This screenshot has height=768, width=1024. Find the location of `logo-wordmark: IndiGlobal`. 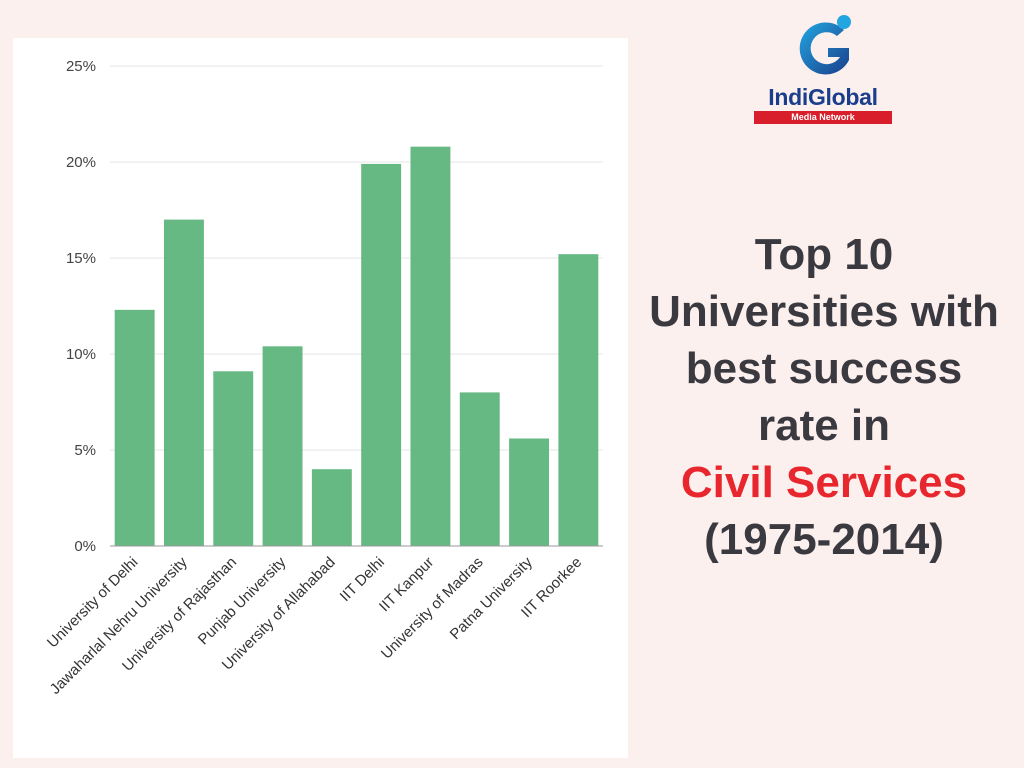

logo-wordmark: IndiGlobal is located at coordinates (823, 97).